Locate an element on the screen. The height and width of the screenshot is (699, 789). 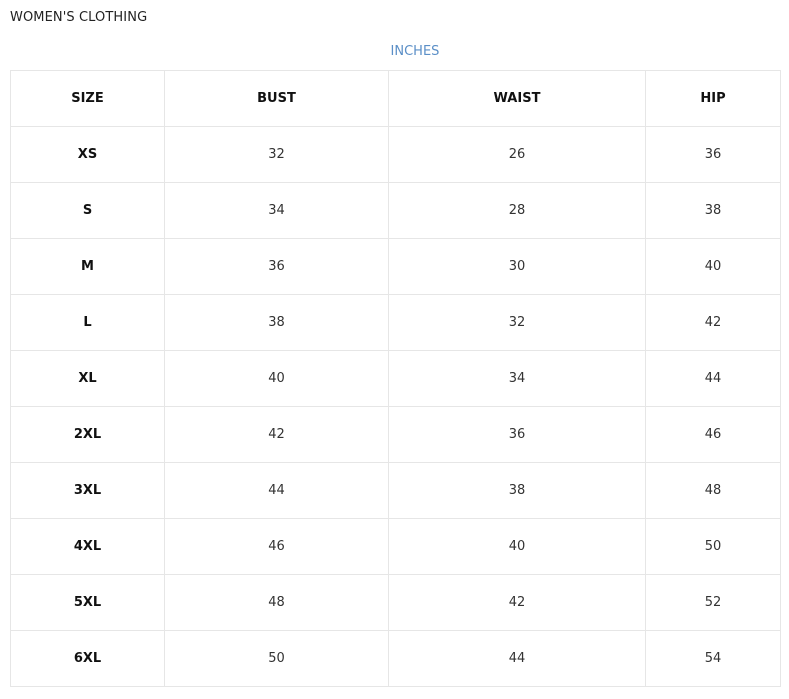
column-header-size: SIZE is located at coordinates (87, 98).